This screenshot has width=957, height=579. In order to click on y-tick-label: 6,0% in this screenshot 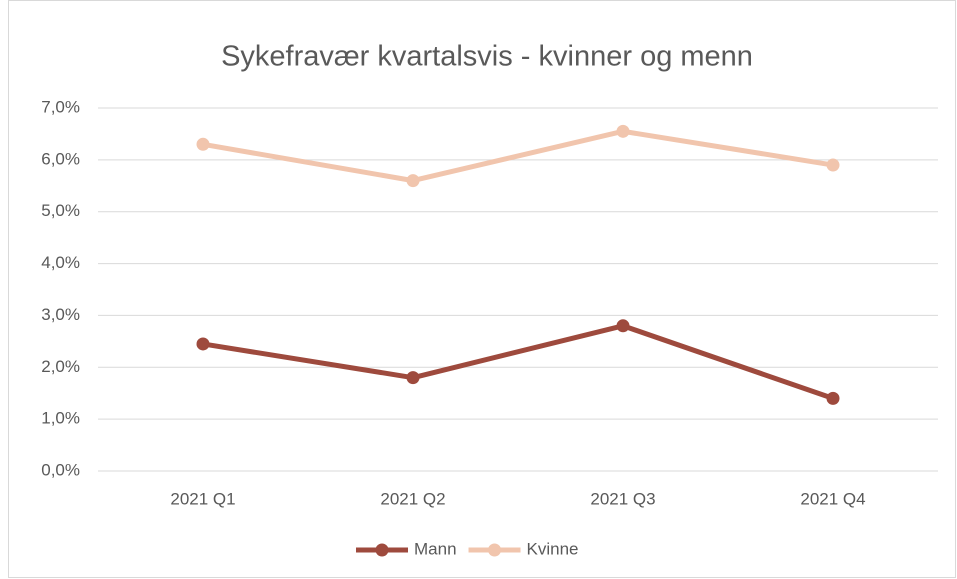, I will do `click(60, 158)`.